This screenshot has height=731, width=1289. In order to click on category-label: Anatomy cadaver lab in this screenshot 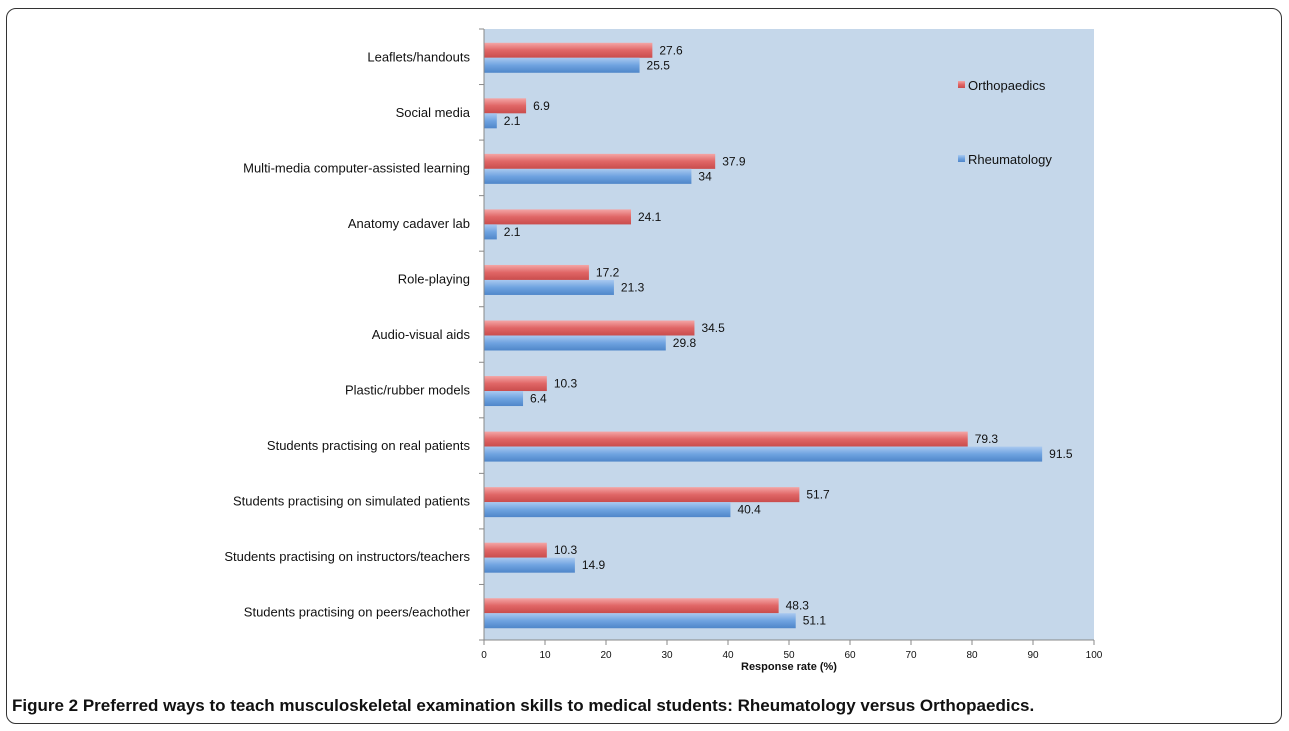, I will do `click(409, 223)`.